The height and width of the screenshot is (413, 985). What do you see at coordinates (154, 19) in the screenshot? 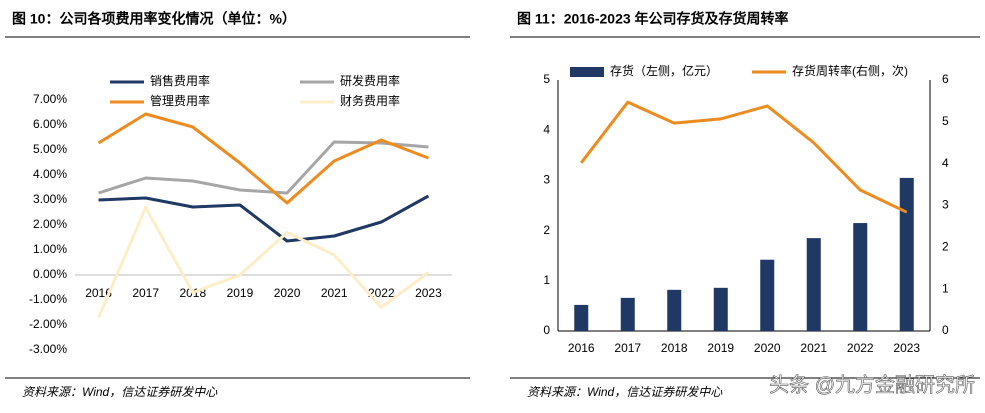
I see `chart-title: 图 10：公司各项费用率变化情况（单位：%）` at bounding box center [154, 19].